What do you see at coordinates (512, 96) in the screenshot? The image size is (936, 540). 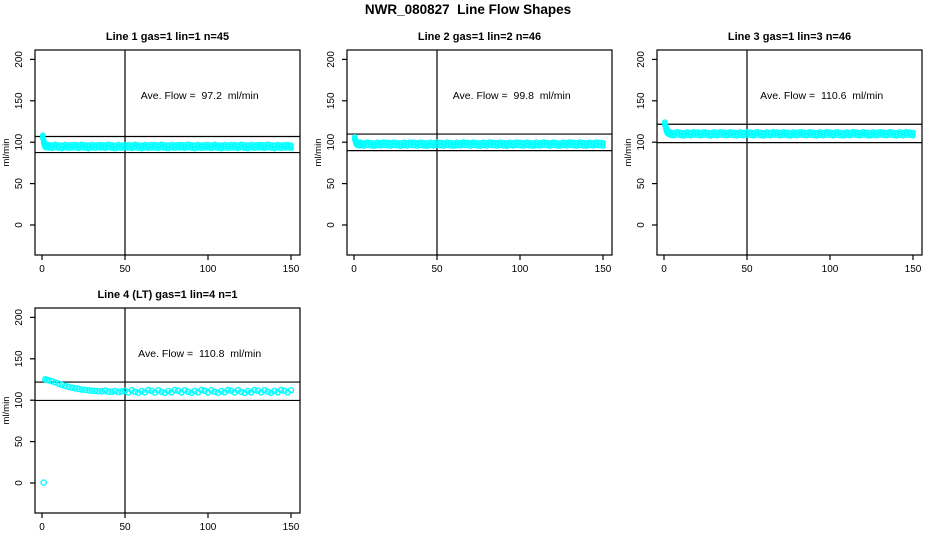 I see `ave-flow-annotation: Ave. Flow = 99.8 ml/min` at bounding box center [512, 96].